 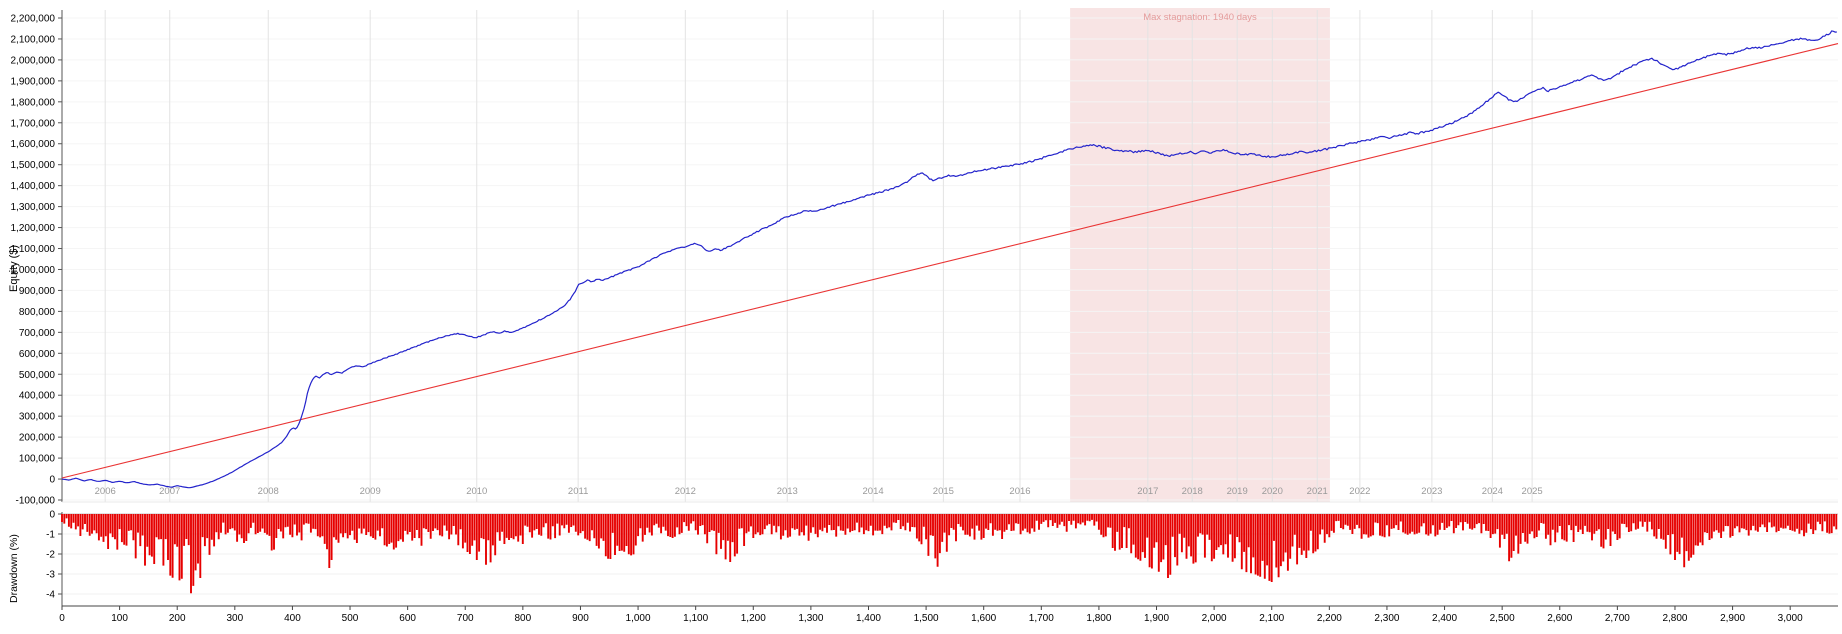 What do you see at coordinates (1617, 618) in the screenshot?
I see `x-tick-label: 2,700` at bounding box center [1617, 618].